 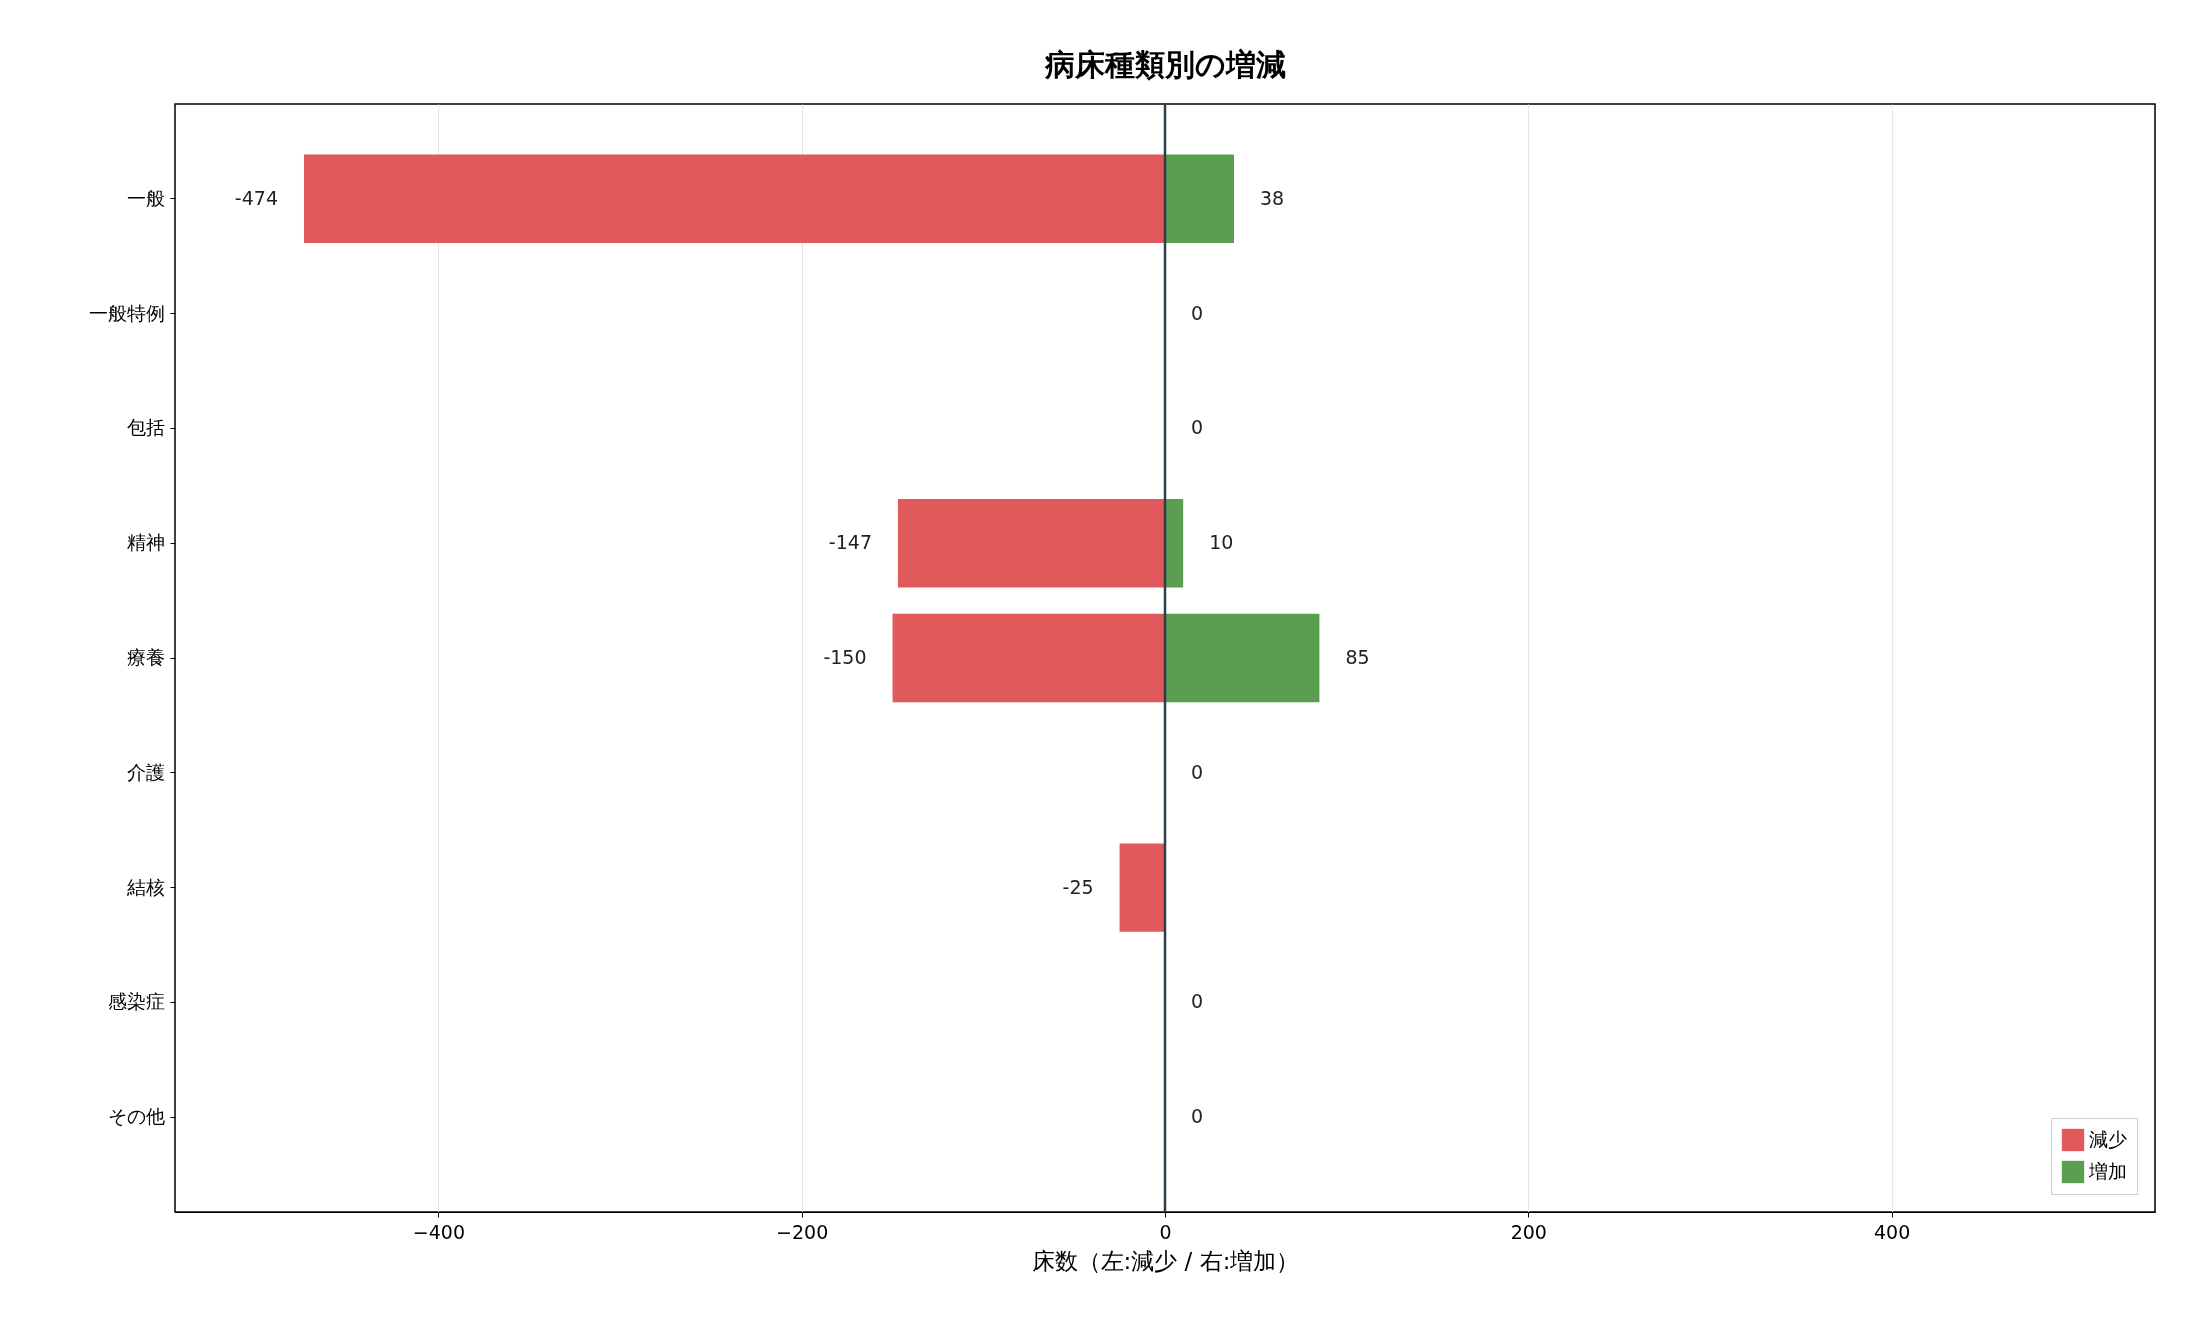 What do you see at coordinates (438, 1231) in the screenshot?
I see `x-tick-label: −400` at bounding box center [438, 1231].